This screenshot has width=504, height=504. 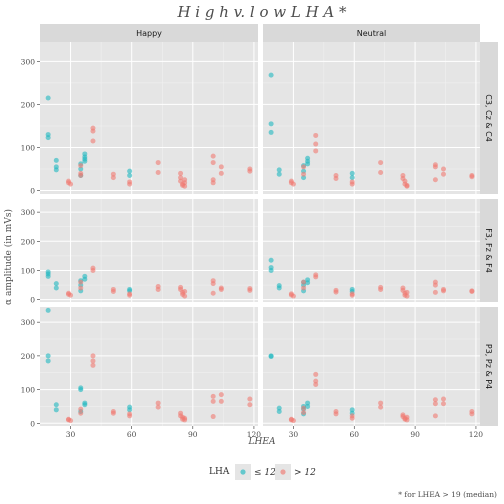 What do you see at coordinates (265, 473) in the screenshot?
I see `legend-label-low: ≤ 12` at bounding box center [265, 473].